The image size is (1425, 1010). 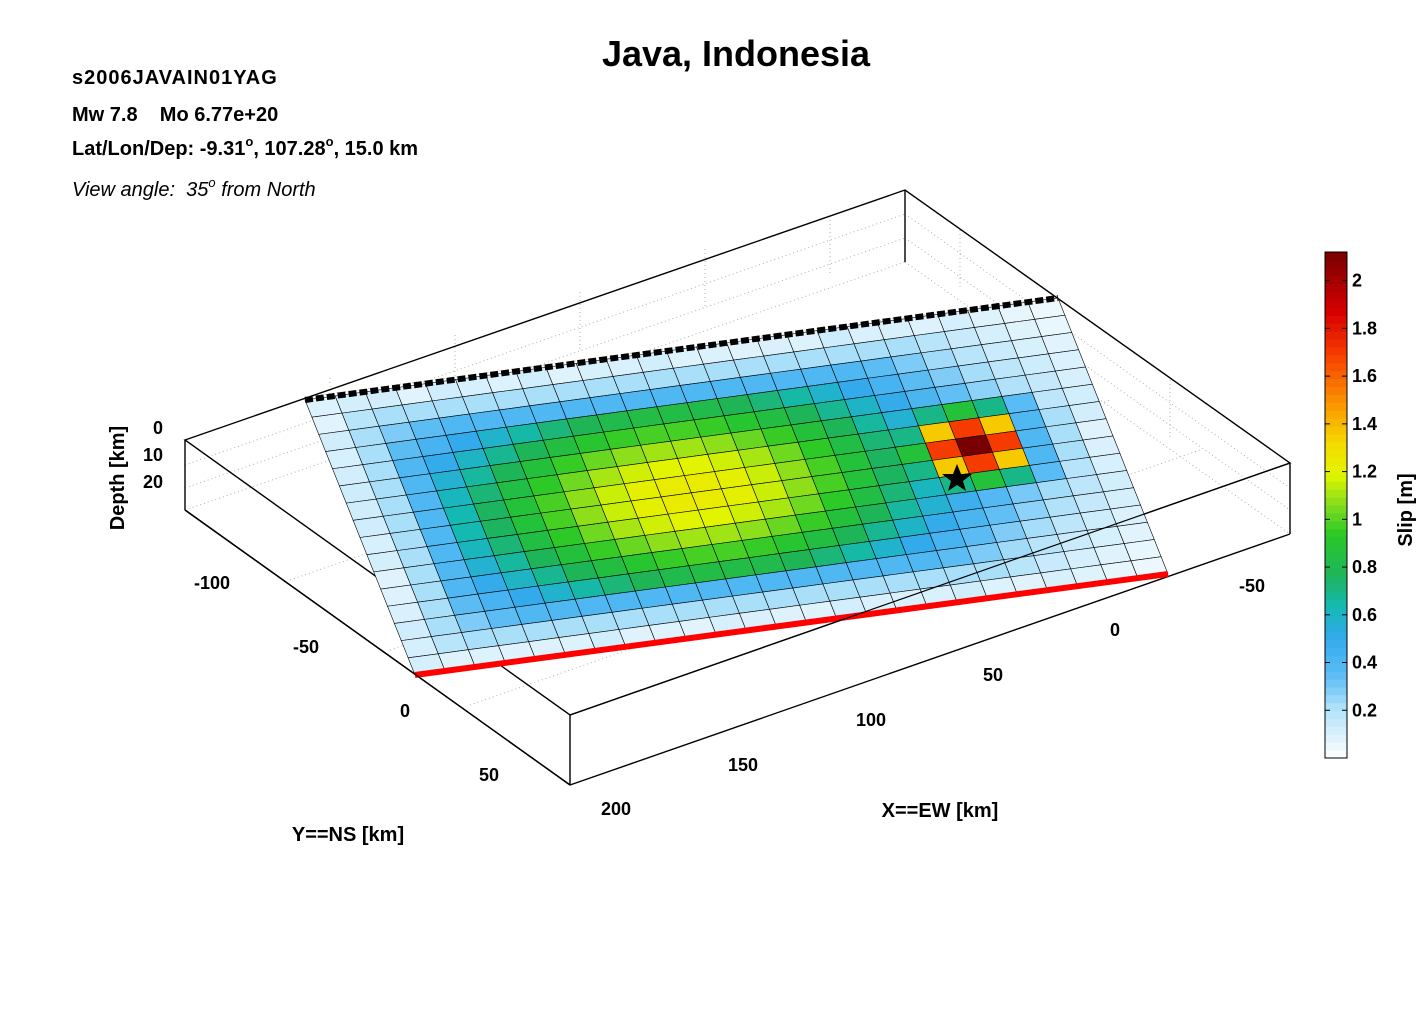 What do you see at coordinates (616, 809) in the screenshot?
I see `x-tick-label: 200` at bounding box center [616, 809].